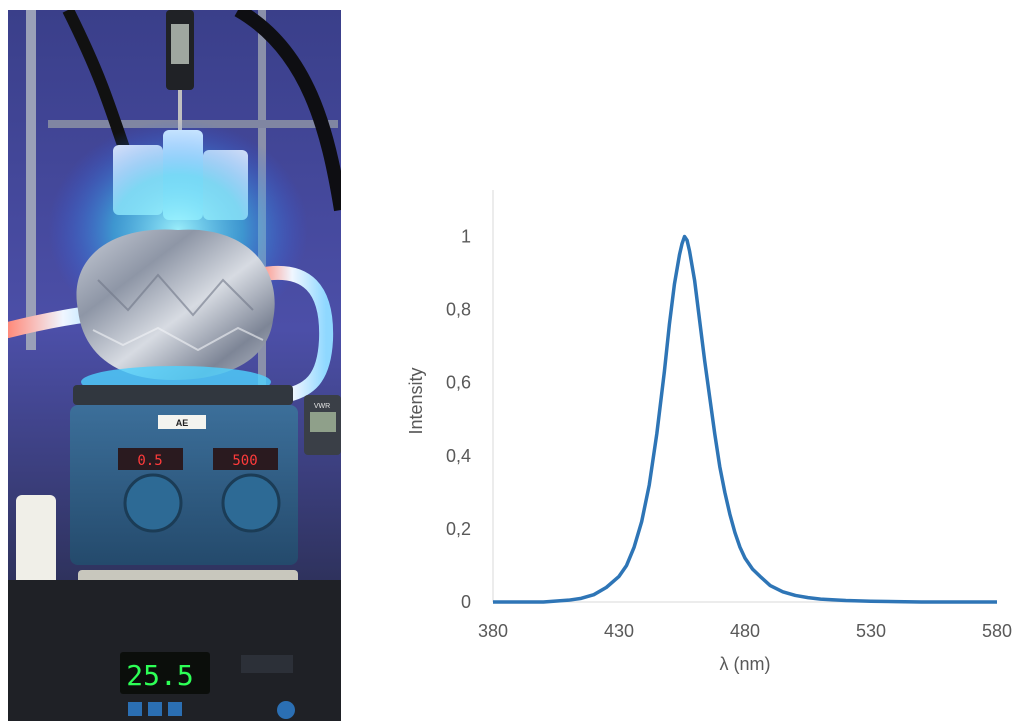  I want to click on thermostat-display, so click(165, 673).